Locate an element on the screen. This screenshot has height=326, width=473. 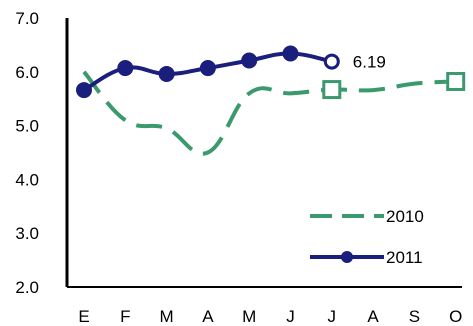
annotations-layer: 6.19 is located at coordinates (369, 62).